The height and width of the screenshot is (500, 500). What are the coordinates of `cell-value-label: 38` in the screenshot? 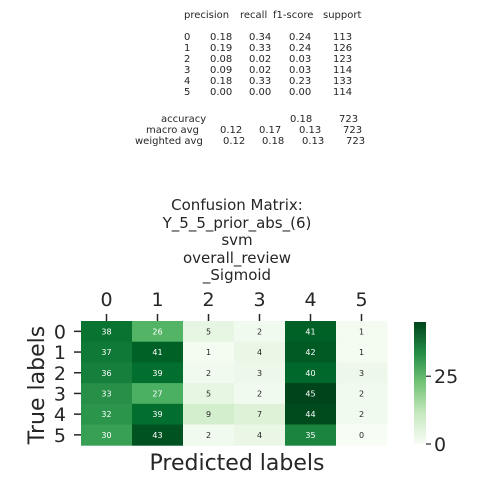 It's located at (106, 331).